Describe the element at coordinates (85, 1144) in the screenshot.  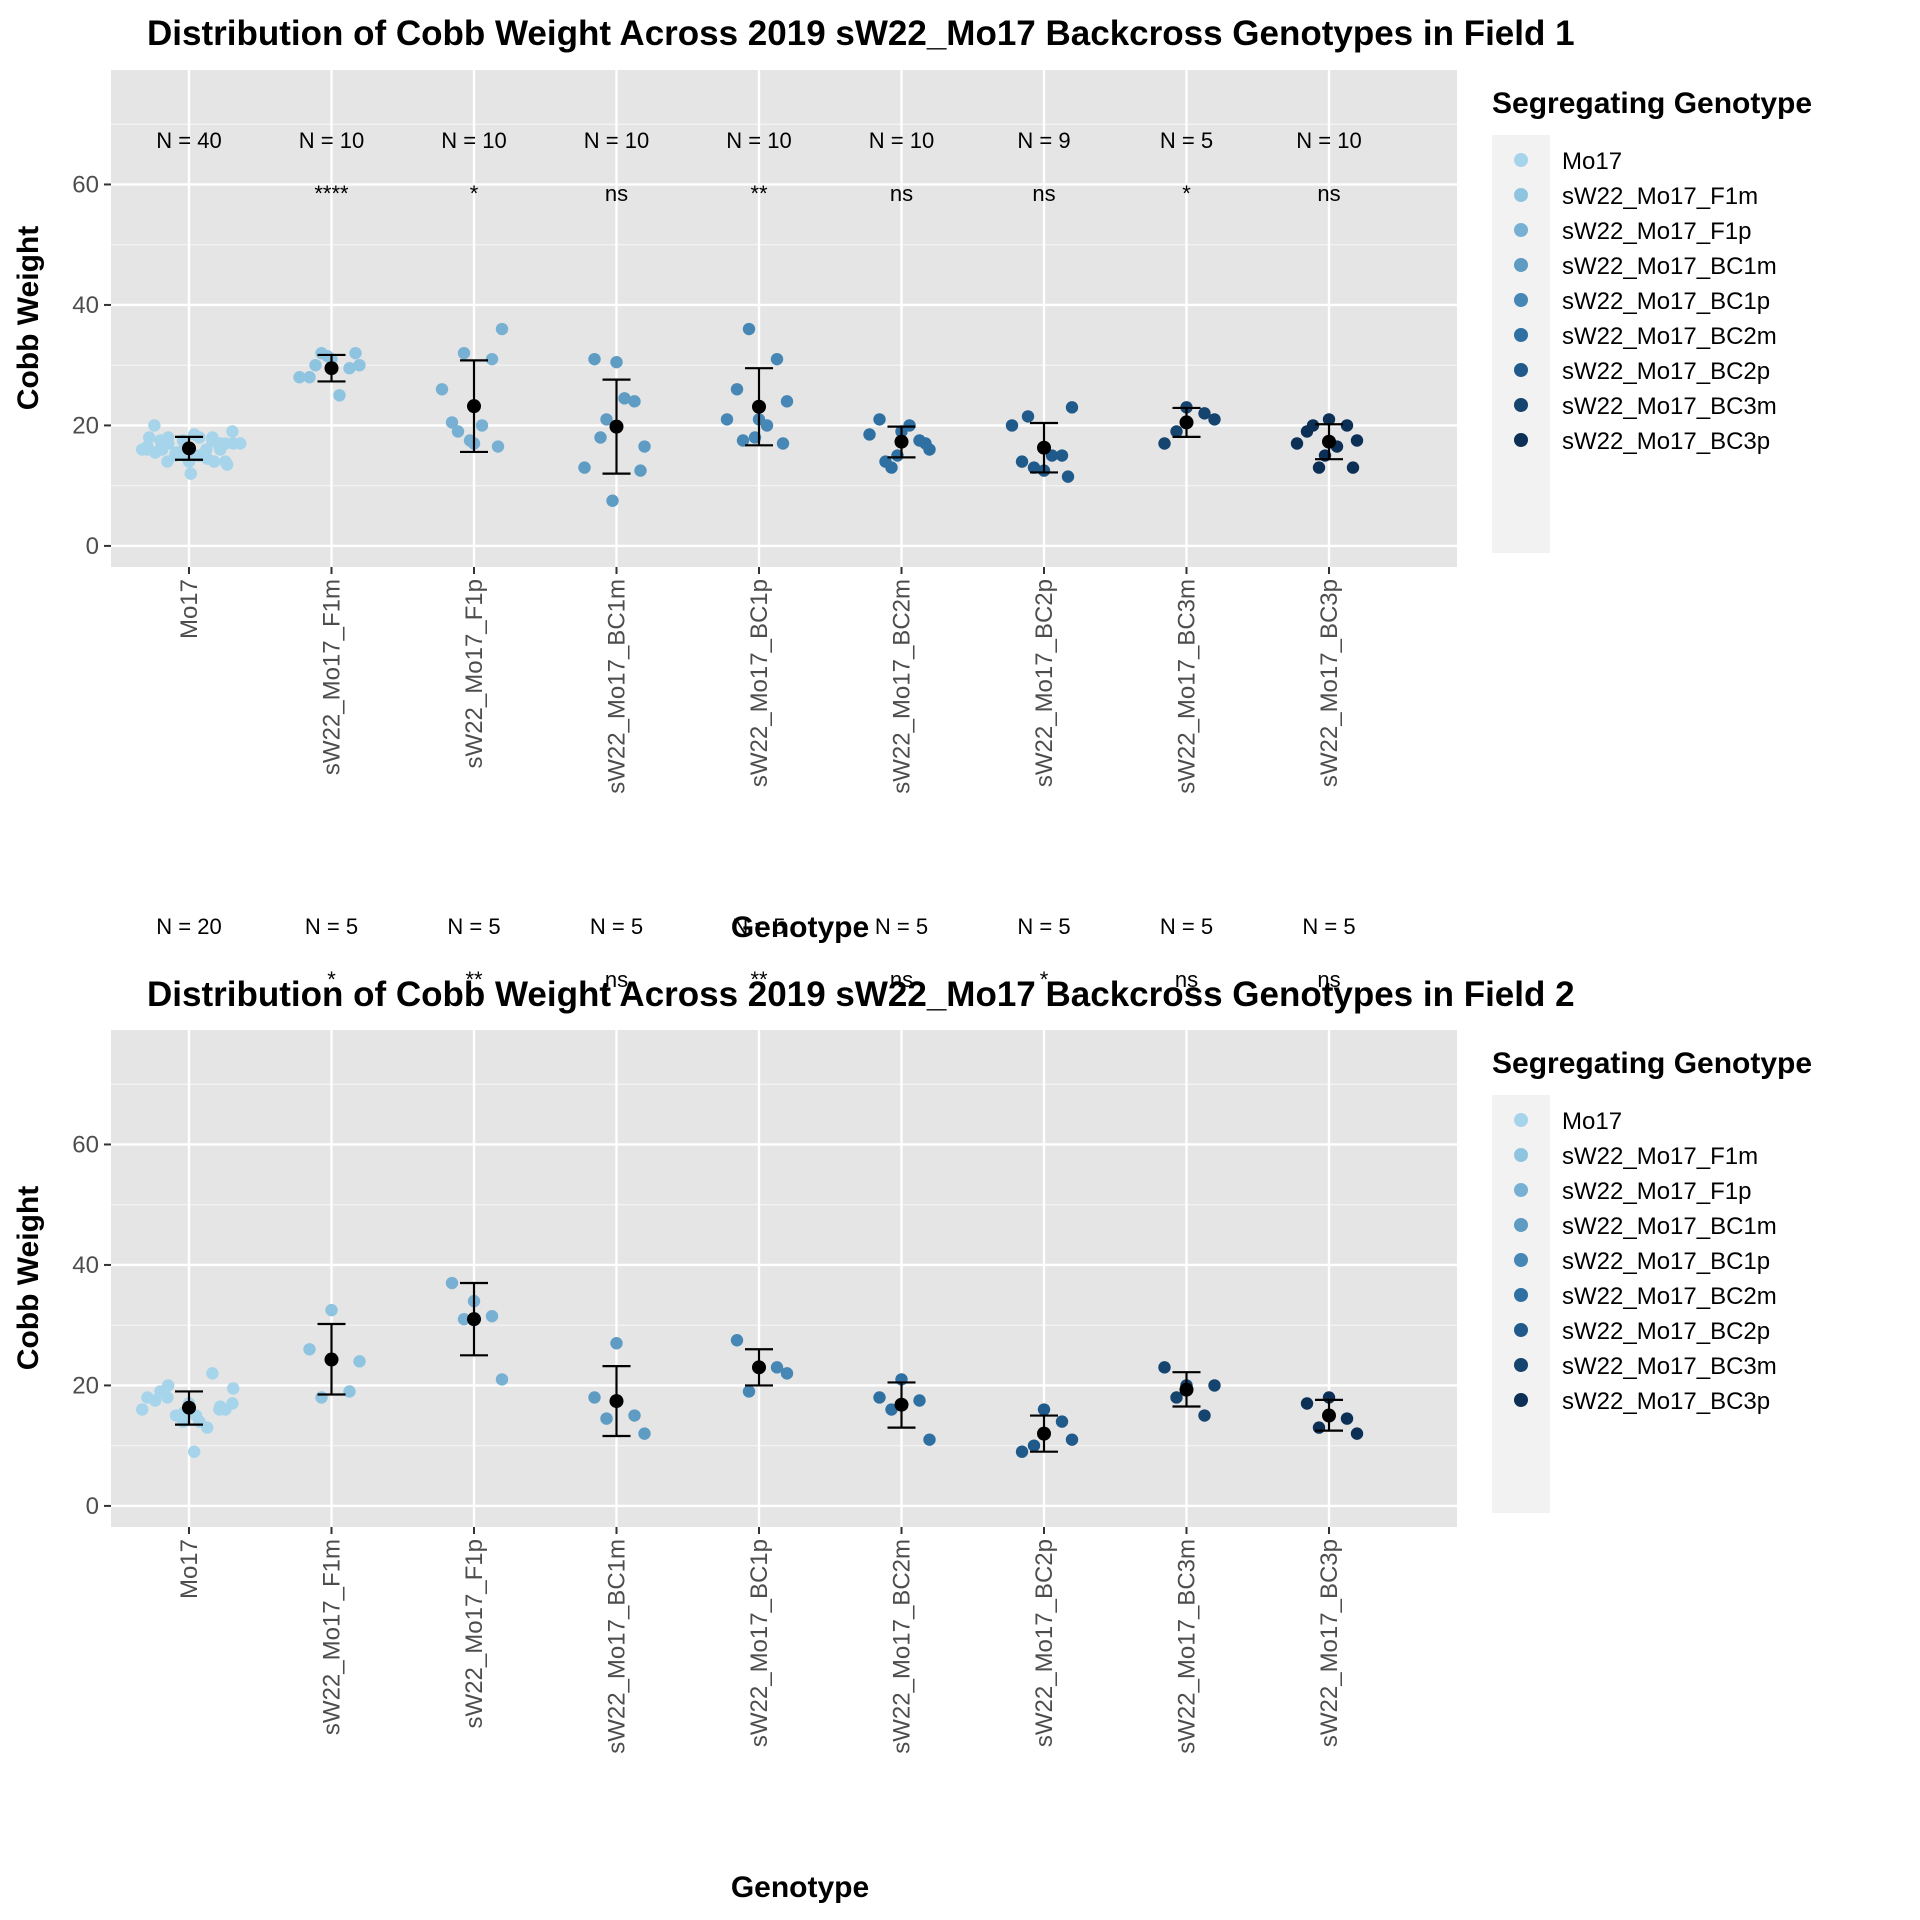
I see `y-tick-label: 60` at that location.